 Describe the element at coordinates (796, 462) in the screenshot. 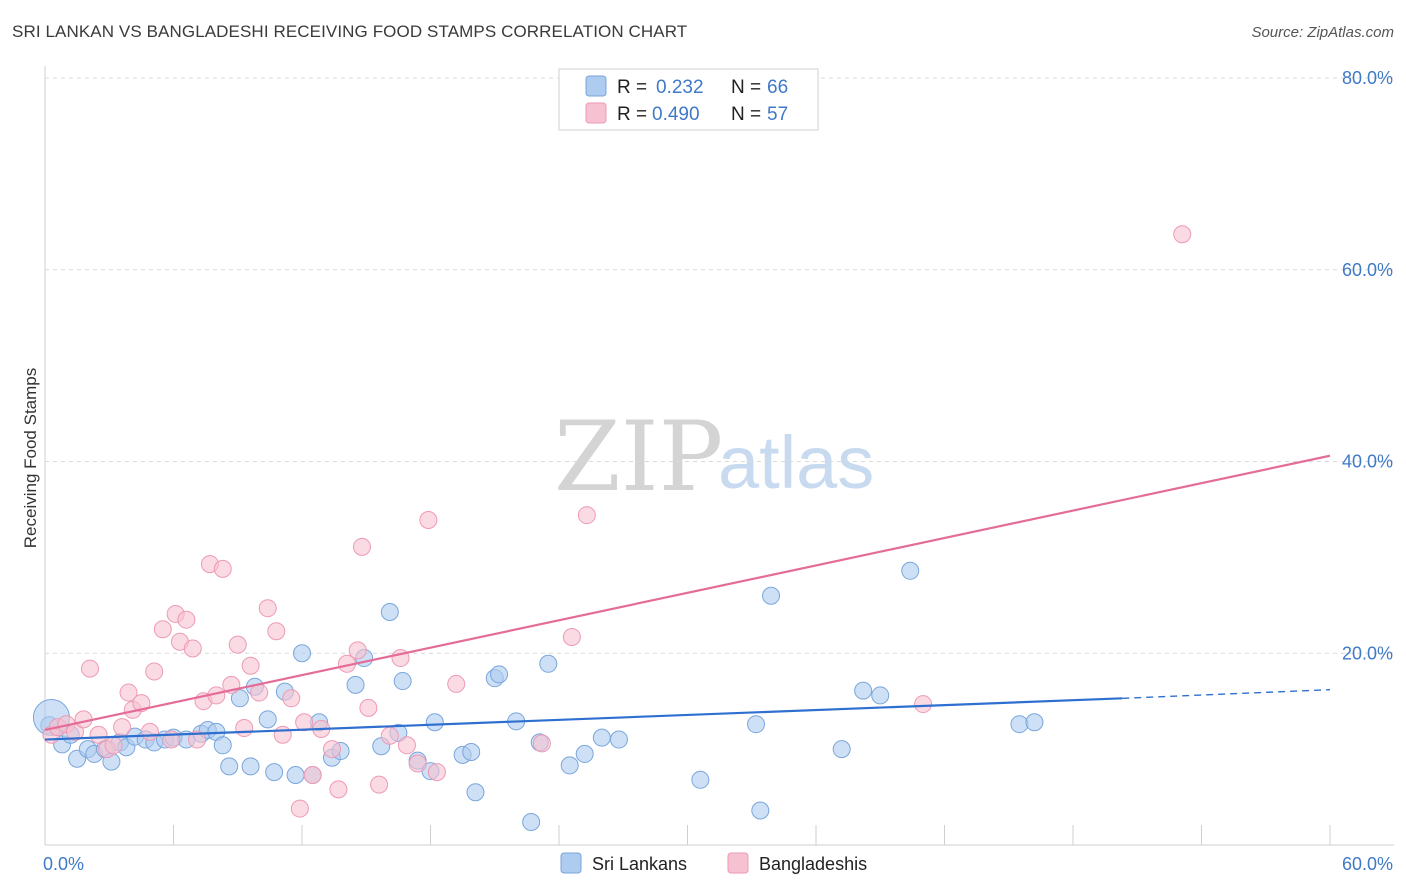

I see `watermark-atlas: atlas` at that location.